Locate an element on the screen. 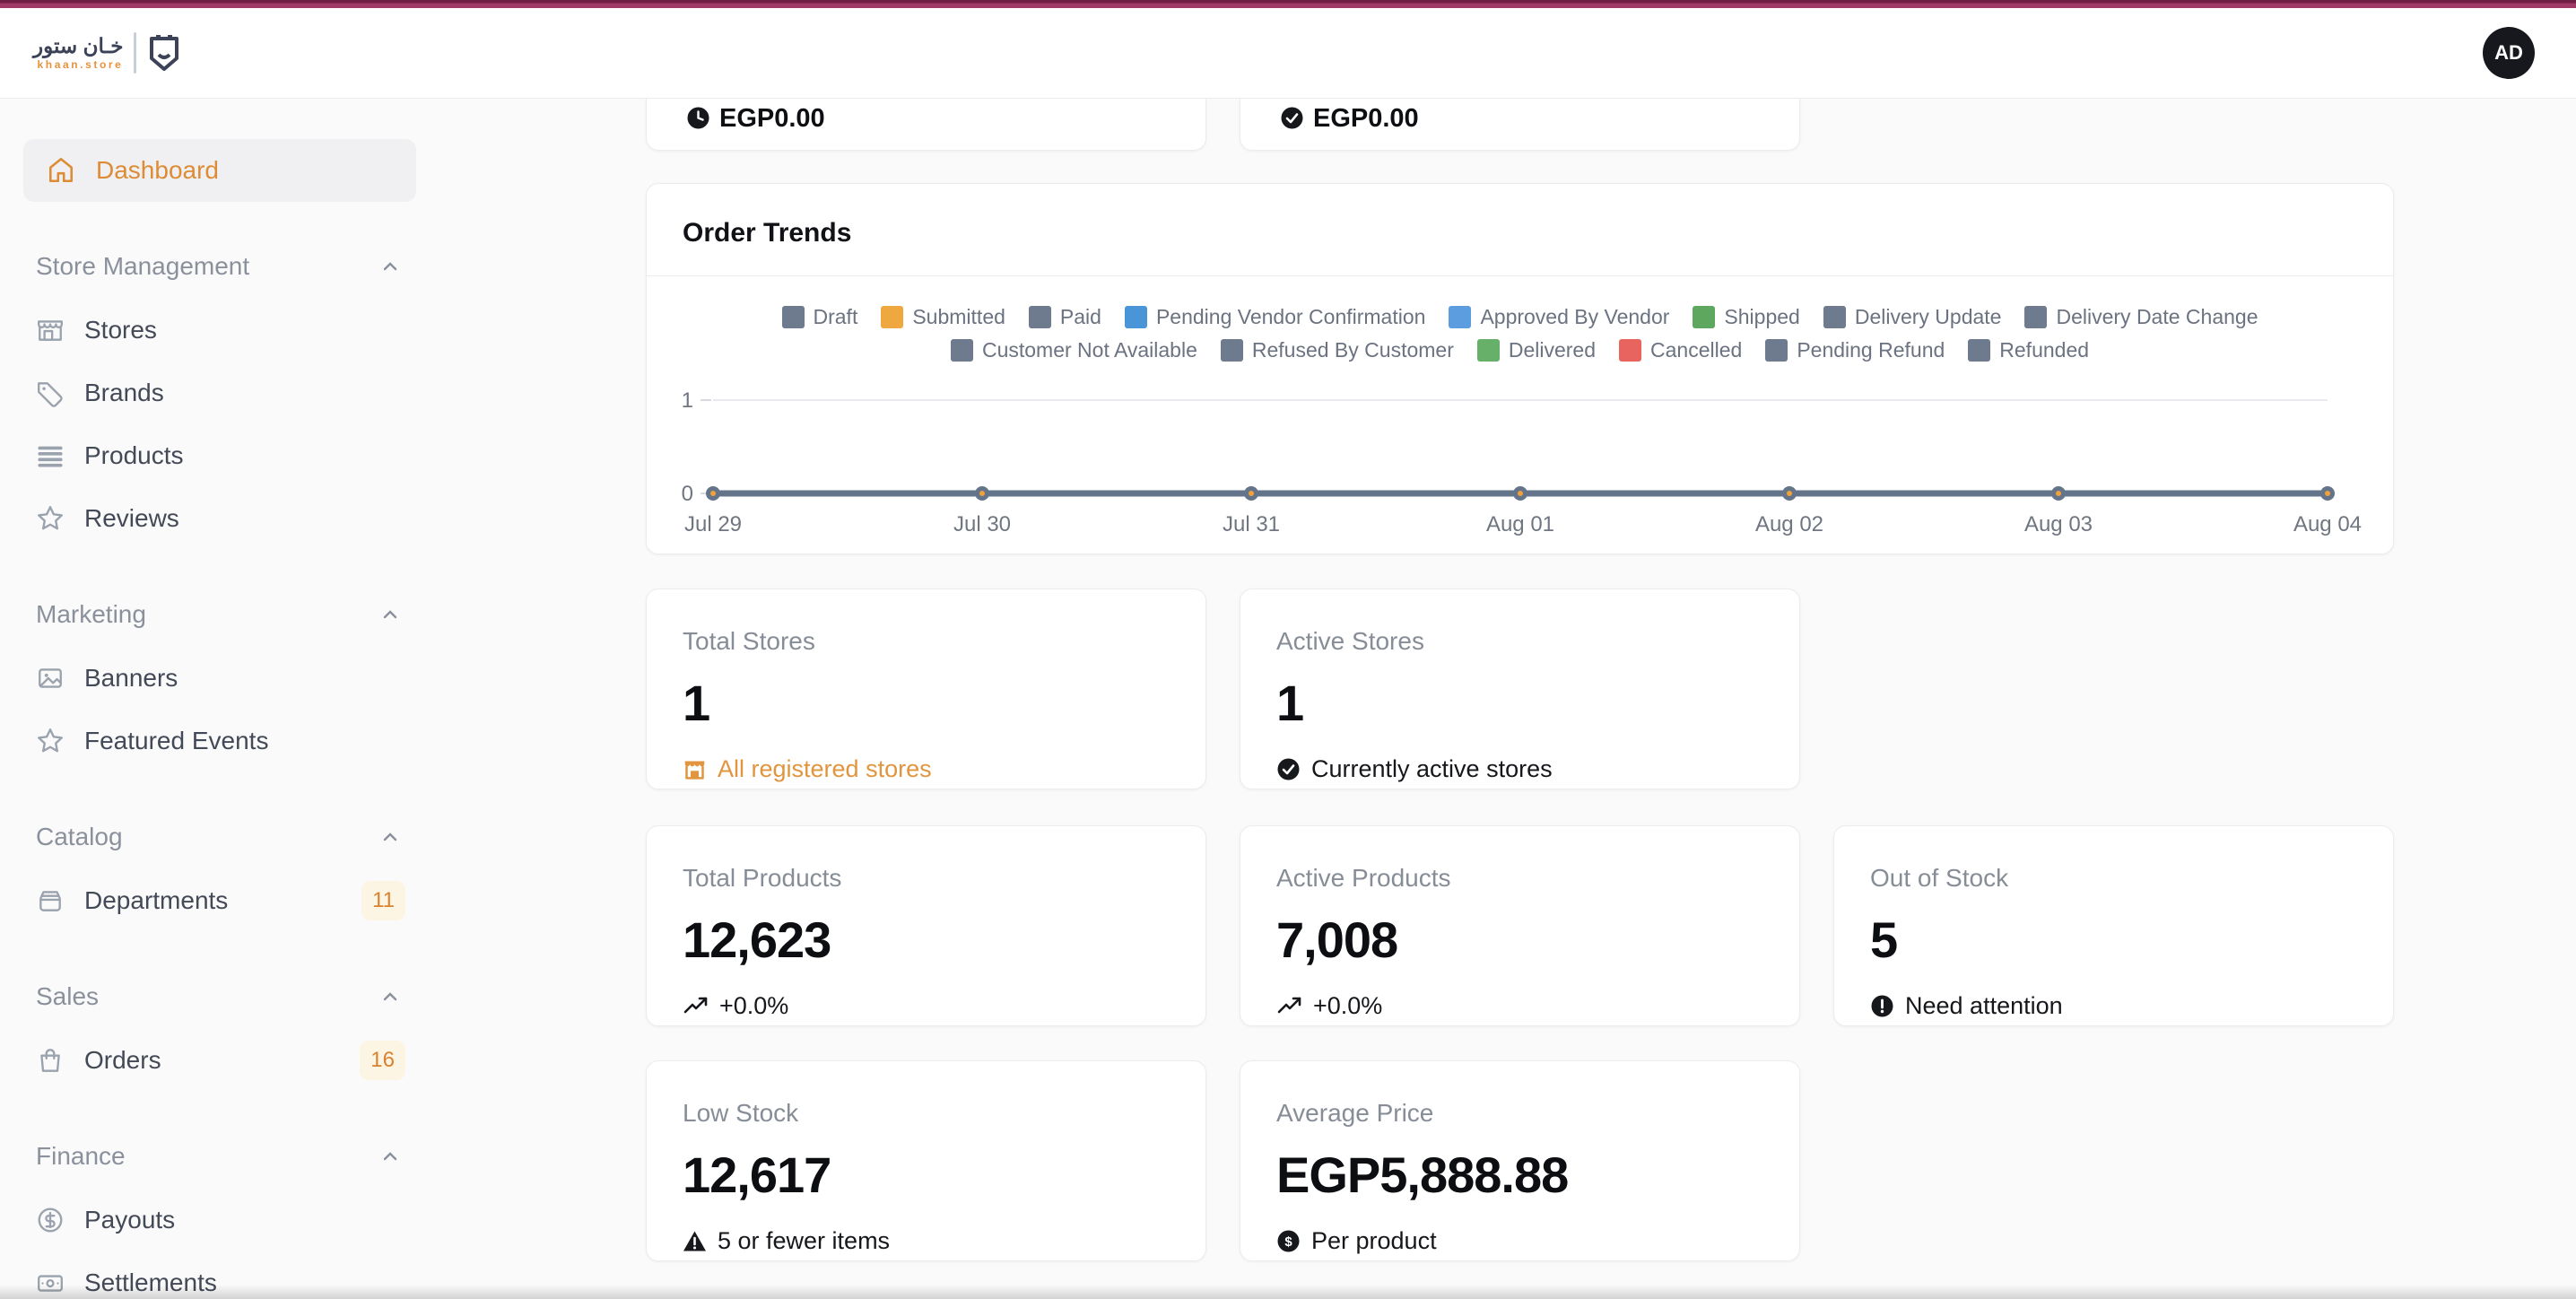 The width and height of the screenshot is (2576, 1299). stat-card-total-stores: Total Stores 1 All registered stores is located at coordinates (926, 688).